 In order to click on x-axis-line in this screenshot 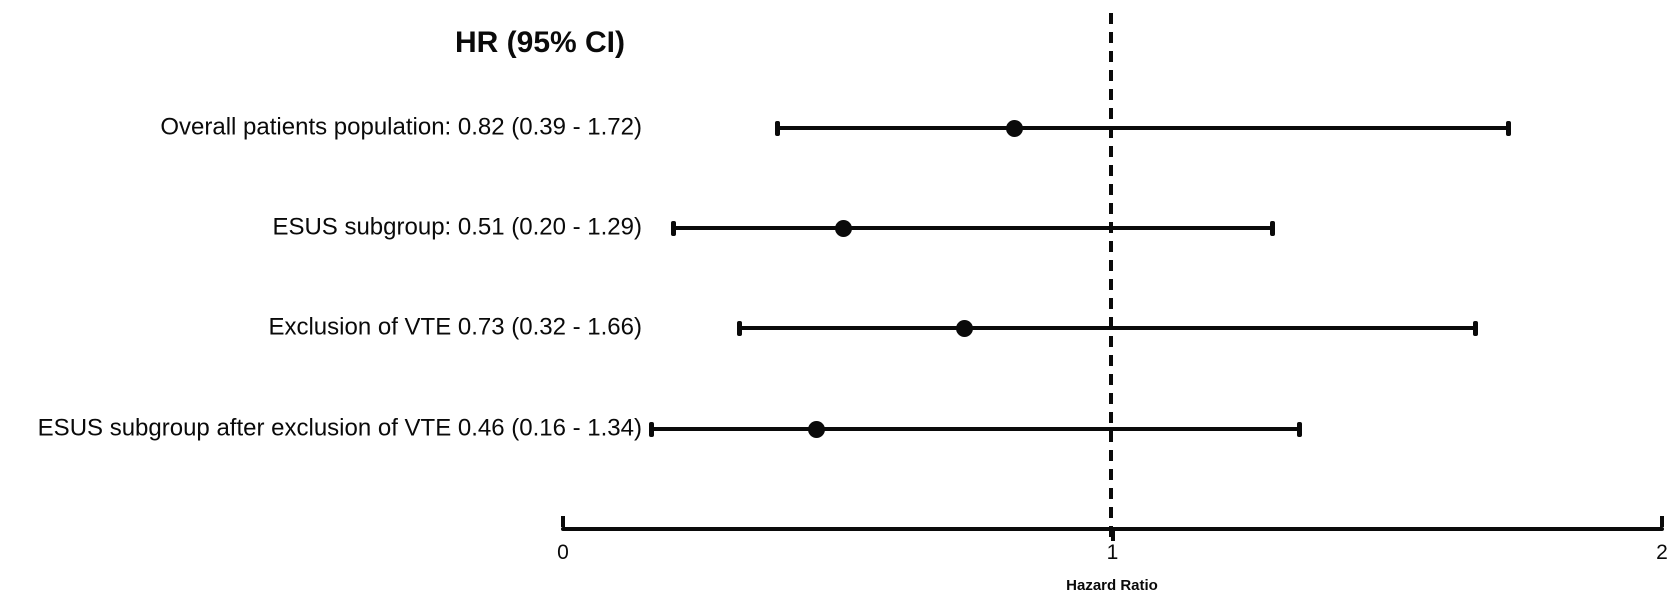, I will do `click(1112, 529)`.